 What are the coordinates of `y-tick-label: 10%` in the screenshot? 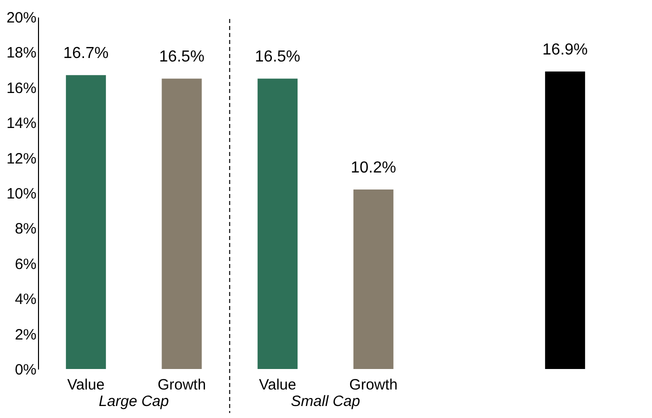 It's located at (21, 194).